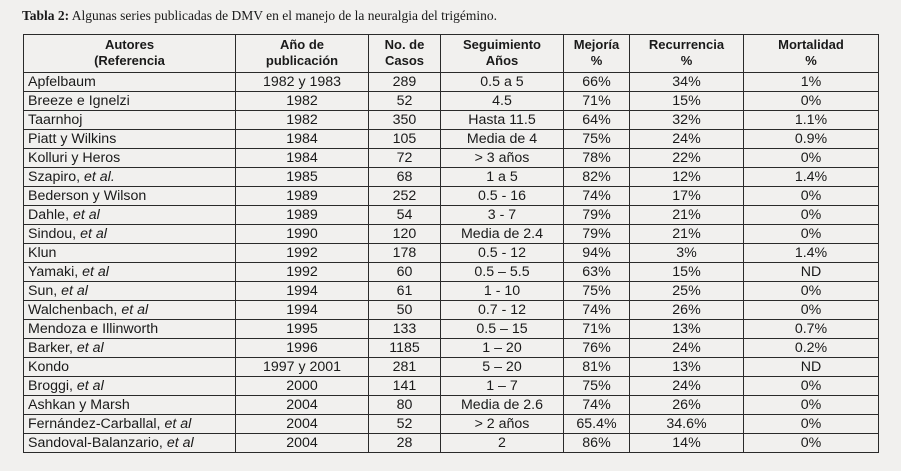 The image size is (901, 471). I want to click on author-name: Piatt y Wilkins, so click(72, 139).